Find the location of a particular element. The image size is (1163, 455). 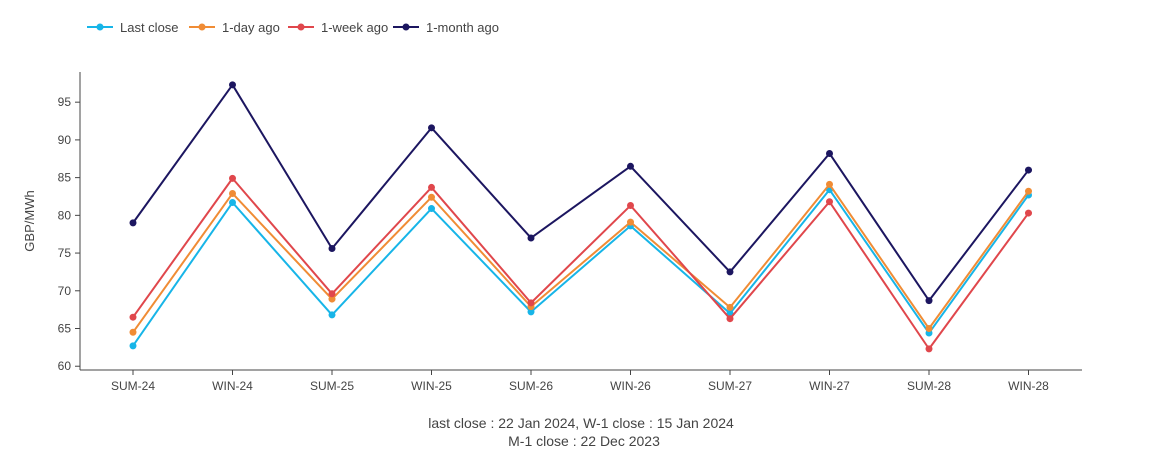

x-tick-label: SUM-28 is located at coordinates (929, 386).